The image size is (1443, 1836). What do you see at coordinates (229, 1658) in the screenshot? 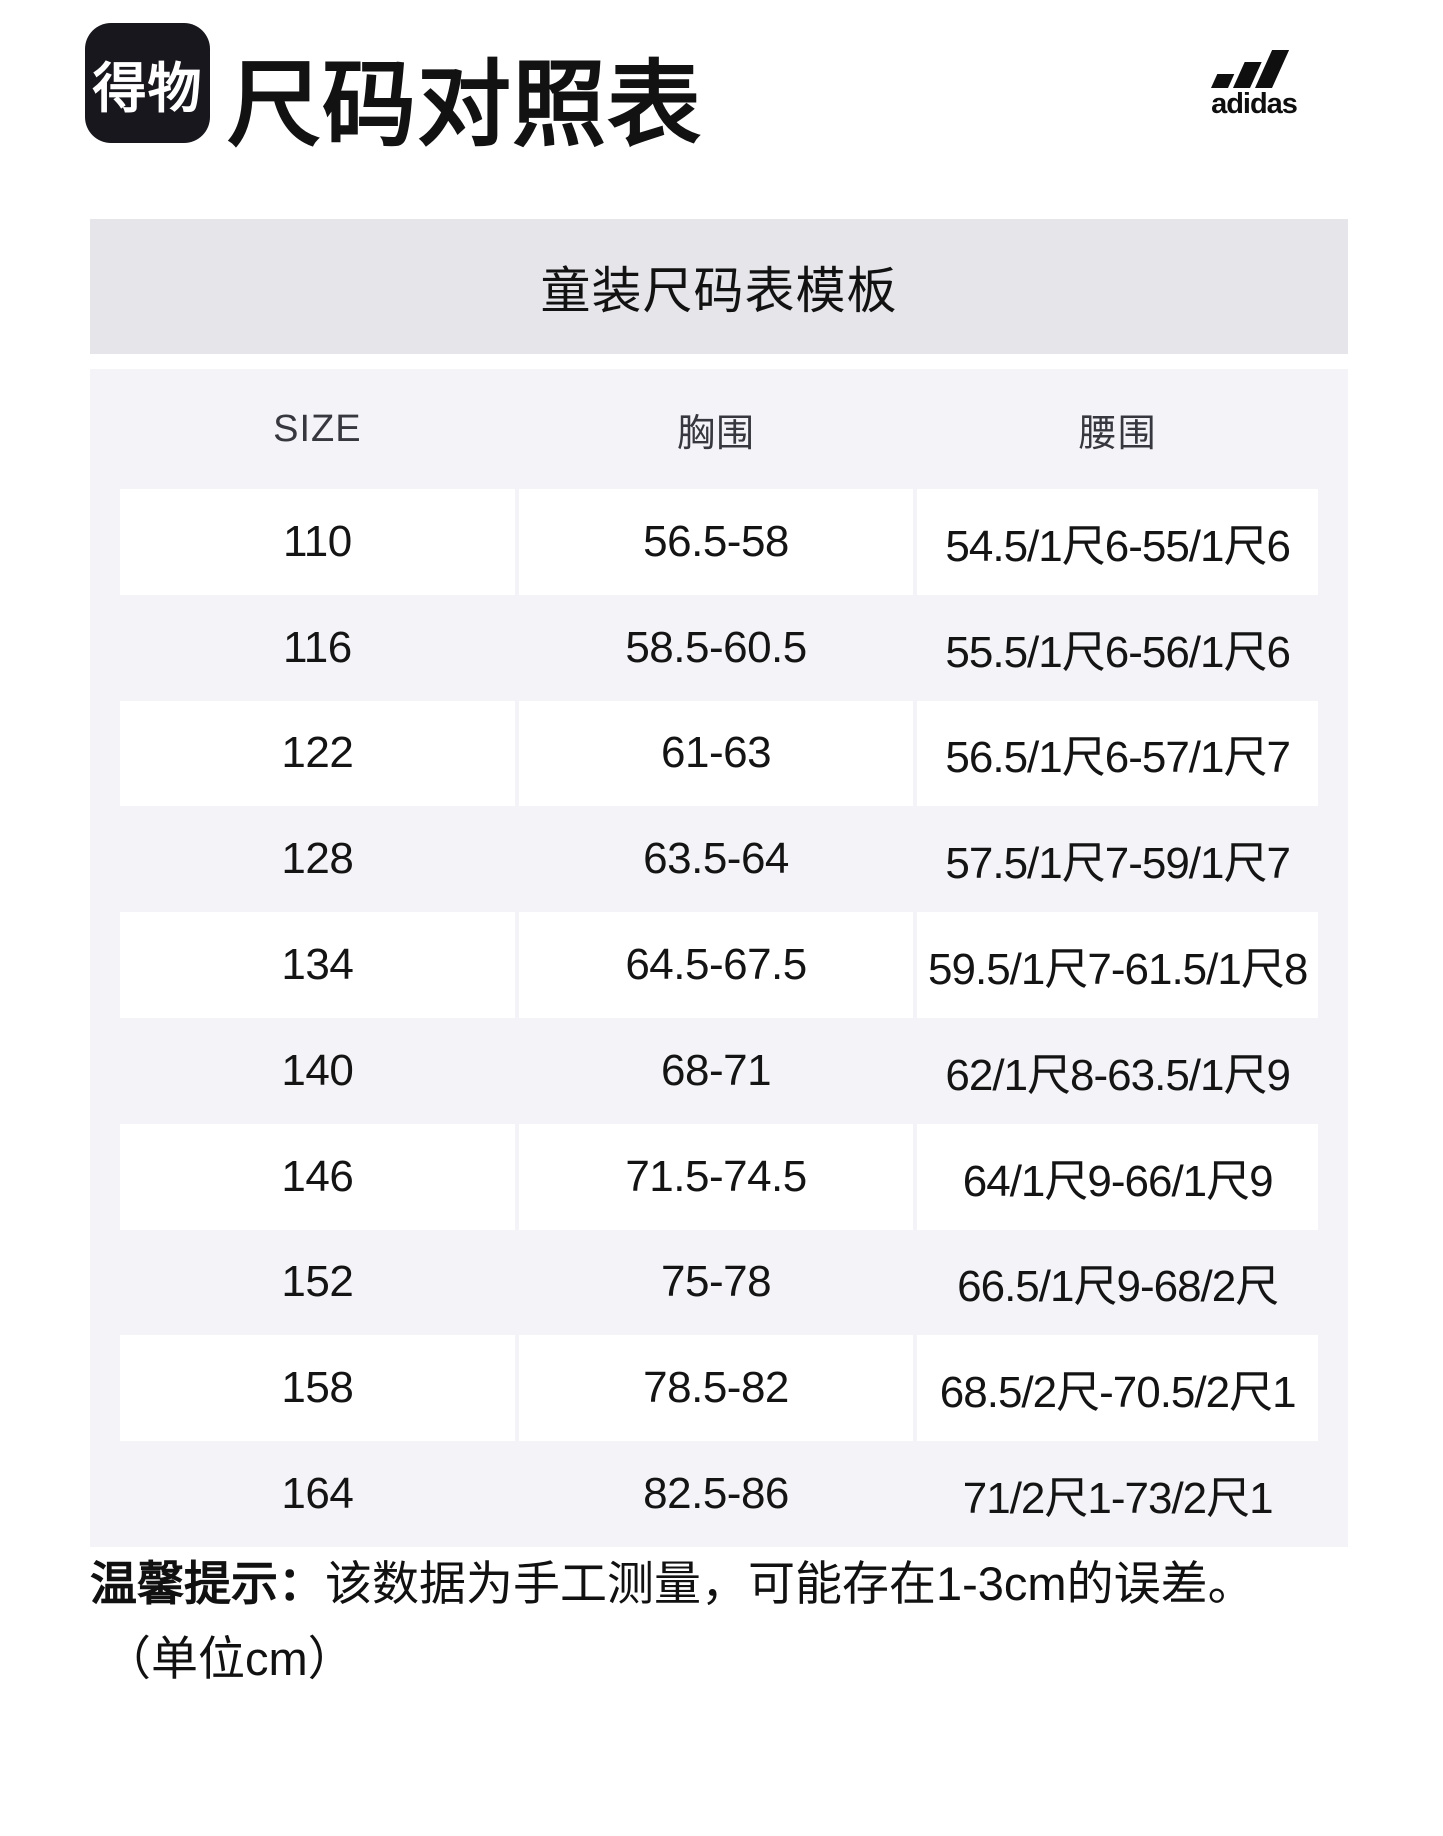
I see `notice-unit: （单位cm）` at bounding box center [229, 1658].